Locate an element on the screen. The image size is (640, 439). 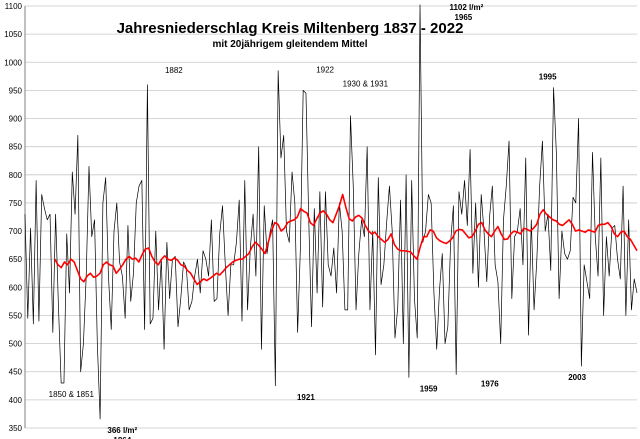
y-tick-label: 1000 is located at coordinates (13, 62).